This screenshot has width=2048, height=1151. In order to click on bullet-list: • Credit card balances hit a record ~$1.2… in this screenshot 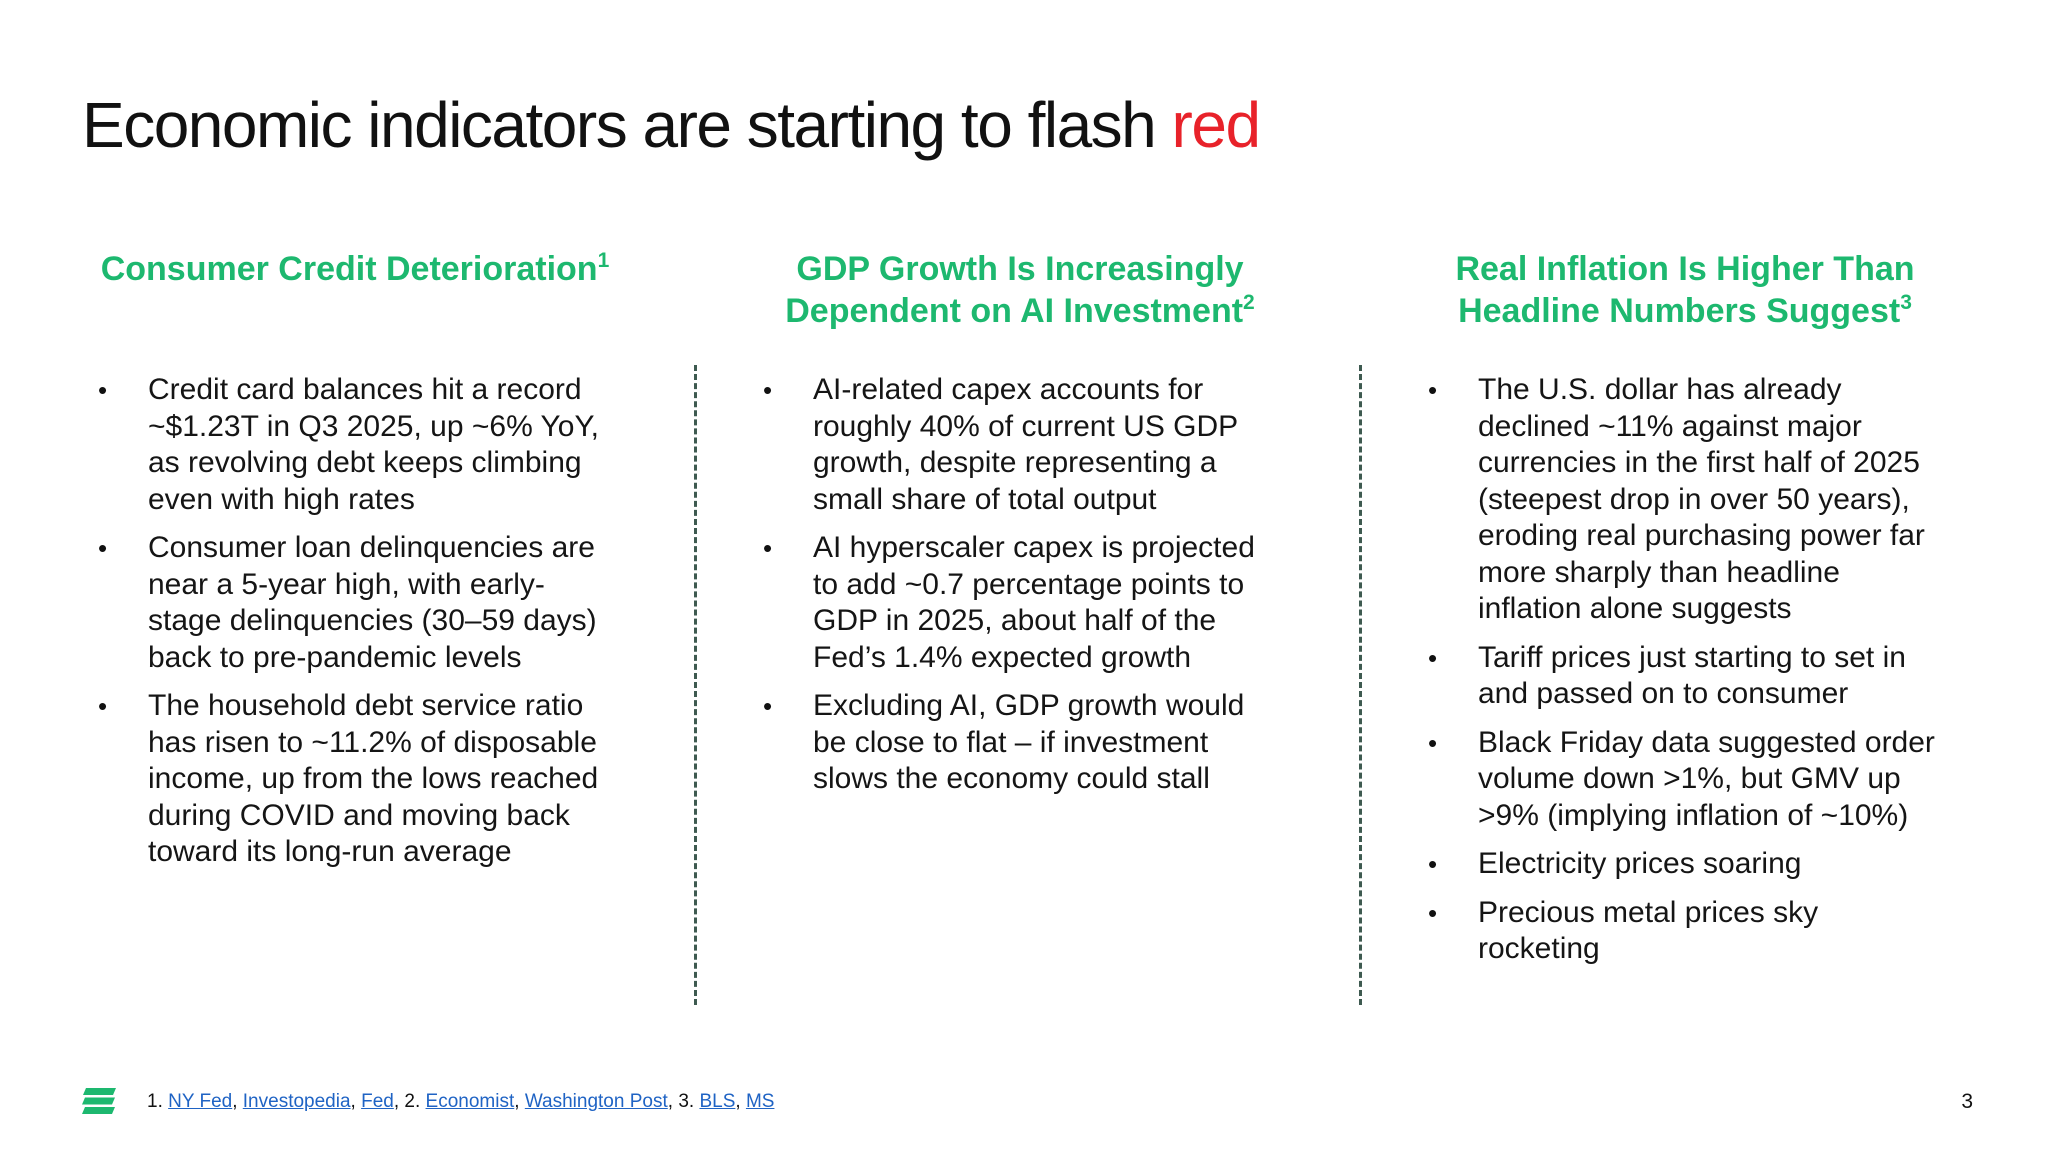, I will do `click(355, 621)`.